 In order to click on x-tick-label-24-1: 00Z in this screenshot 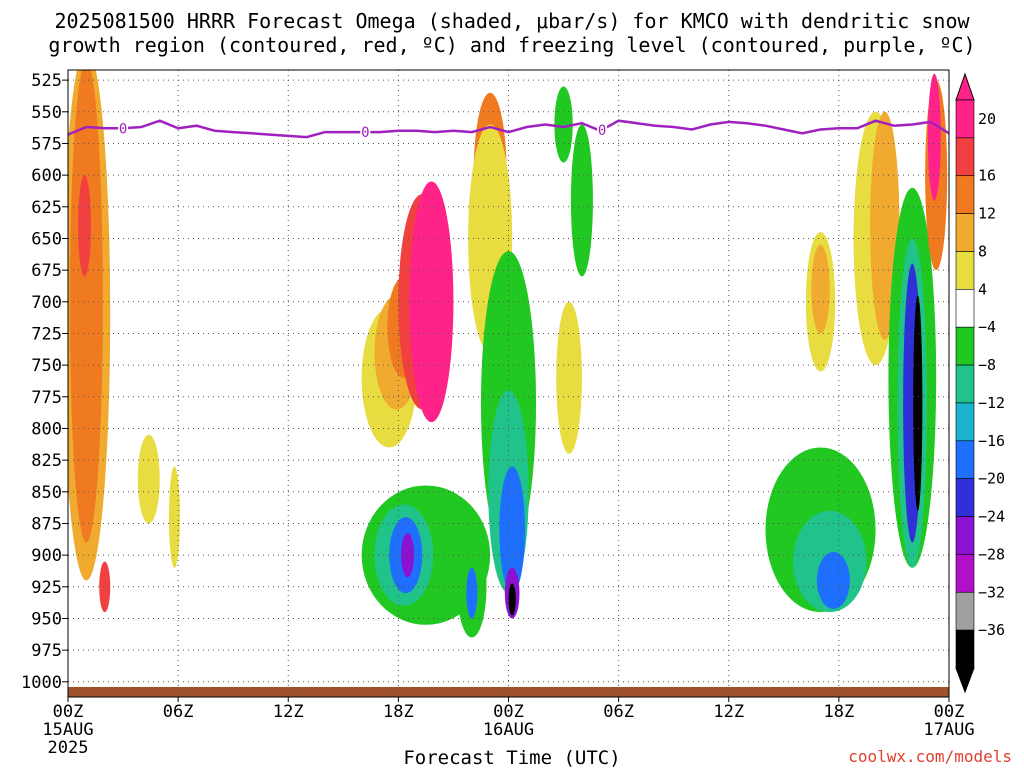, I will do `click(508, 712)`.